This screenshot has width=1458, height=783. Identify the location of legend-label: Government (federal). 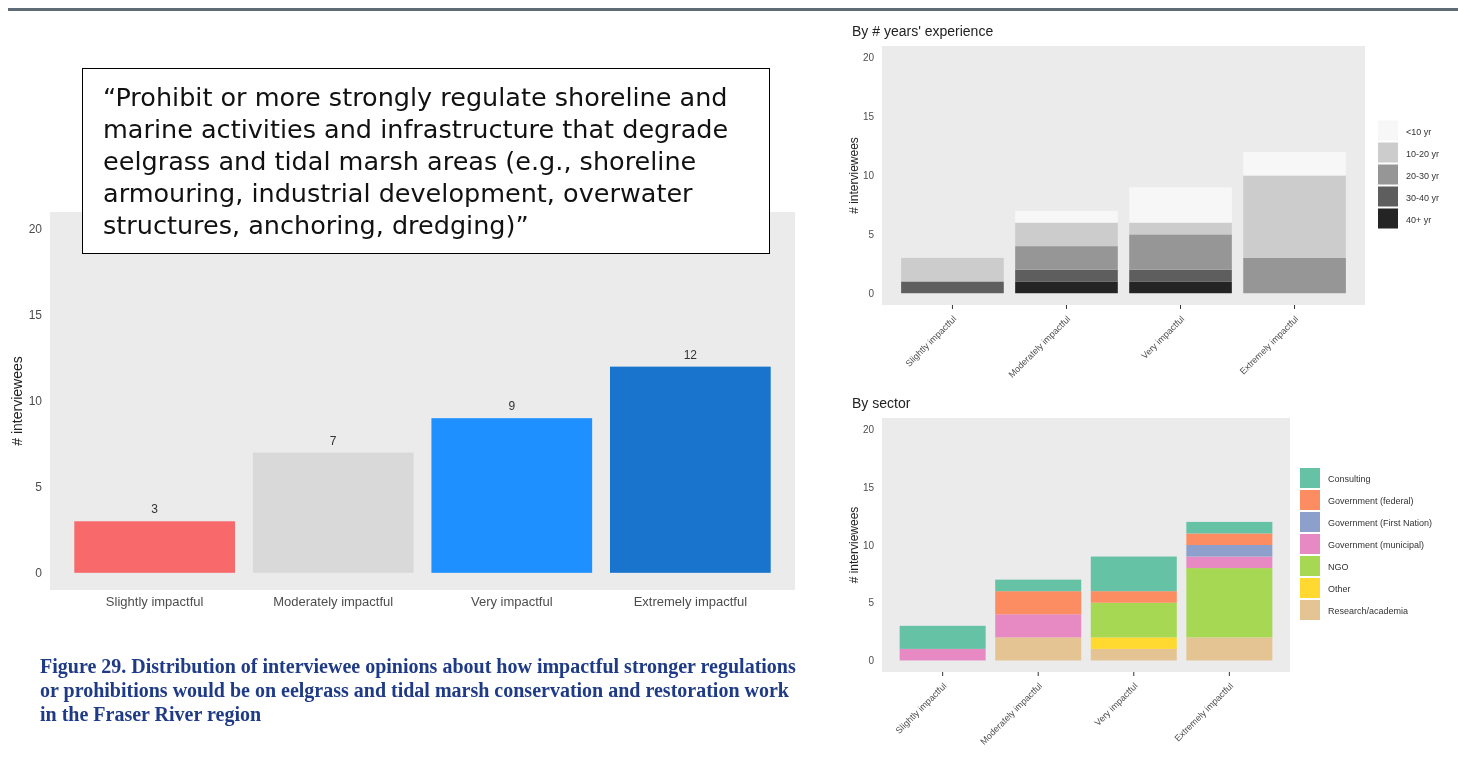
(1371, 501).